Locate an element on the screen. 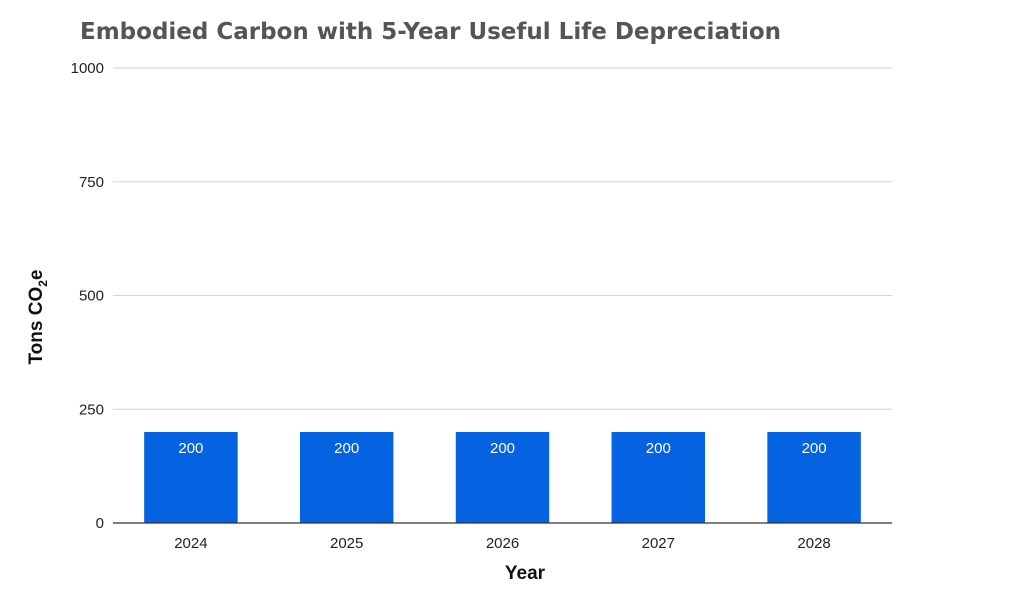 This screenshot has height=607, width=1022. y-axis-title: Tons CO2e is located at coordinates (38, 316).